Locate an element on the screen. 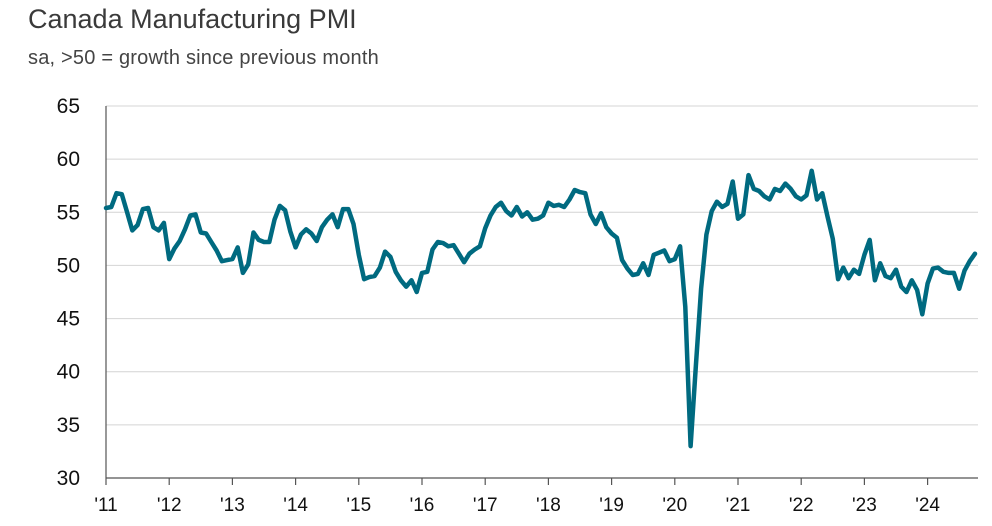 The width and height of the screenshot is (992, 526). y-tick-label: 35 is located at coordinates (68, 425).